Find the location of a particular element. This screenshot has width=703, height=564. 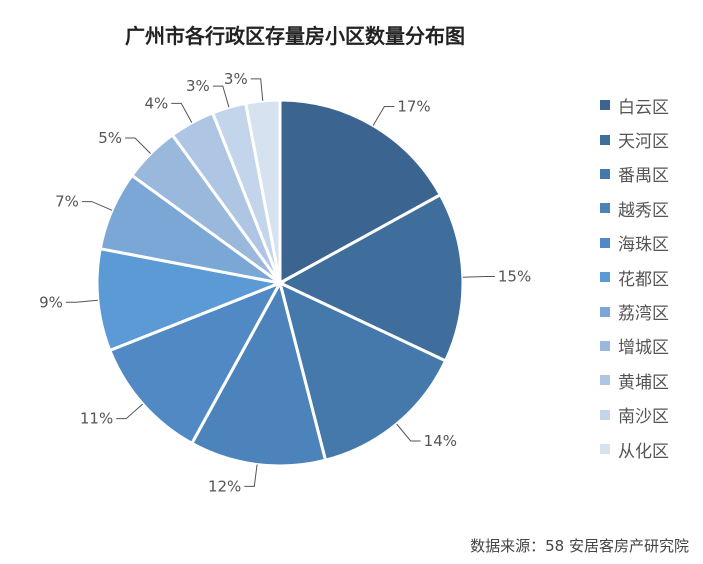

legend-label-5: 花都区 is located at coordinates (643, 279).